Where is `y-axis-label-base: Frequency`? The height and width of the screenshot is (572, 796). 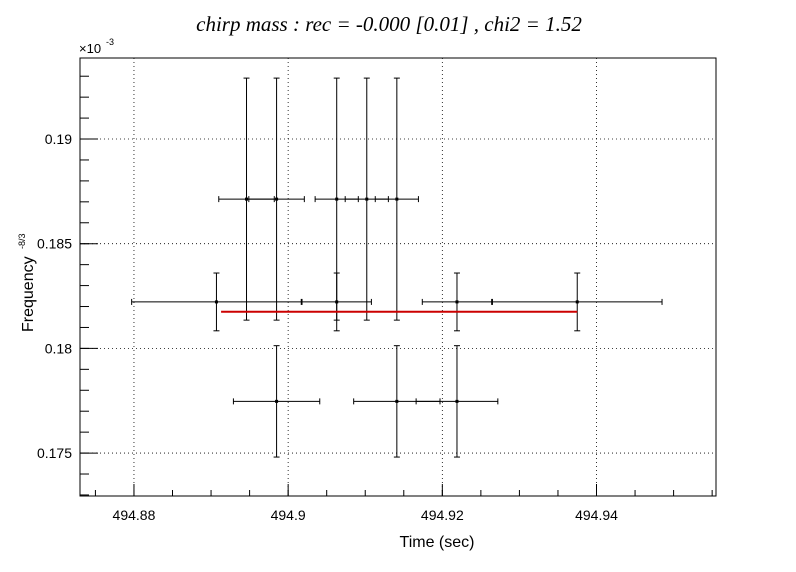 y-axis-label-base: Frequency is located at coordinates (28, 294).